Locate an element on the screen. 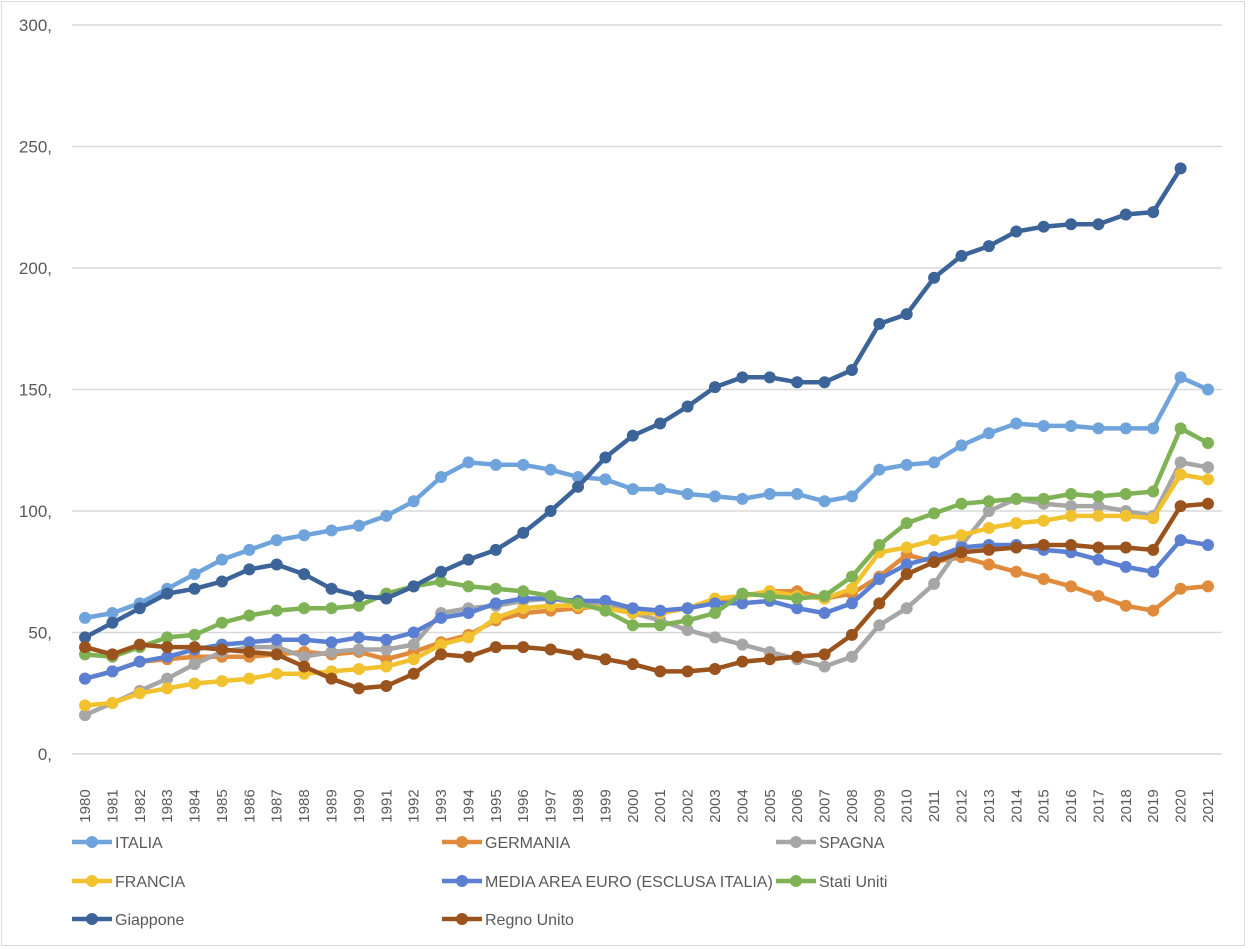 The image size is (1248, 949). x-tick-label: 2019 is located at coordinates (1153, 805).